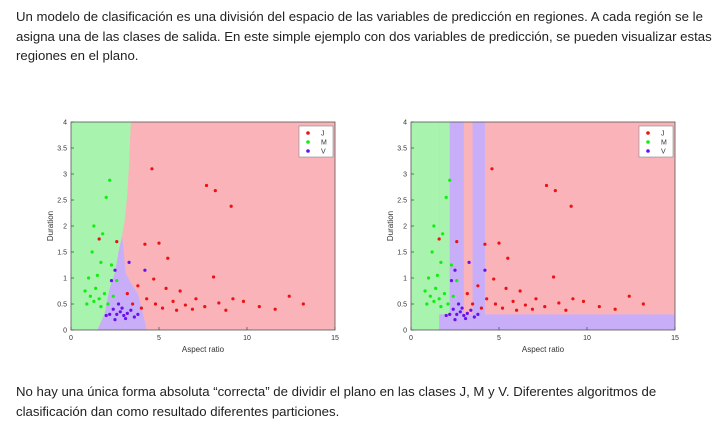 Image resolution: width=717 pixels, height=425 pixels. What do you see at coordinates (65, 331) in the screenshot?
I see `y-tick-label: 0` at bounding box center [65, 331].